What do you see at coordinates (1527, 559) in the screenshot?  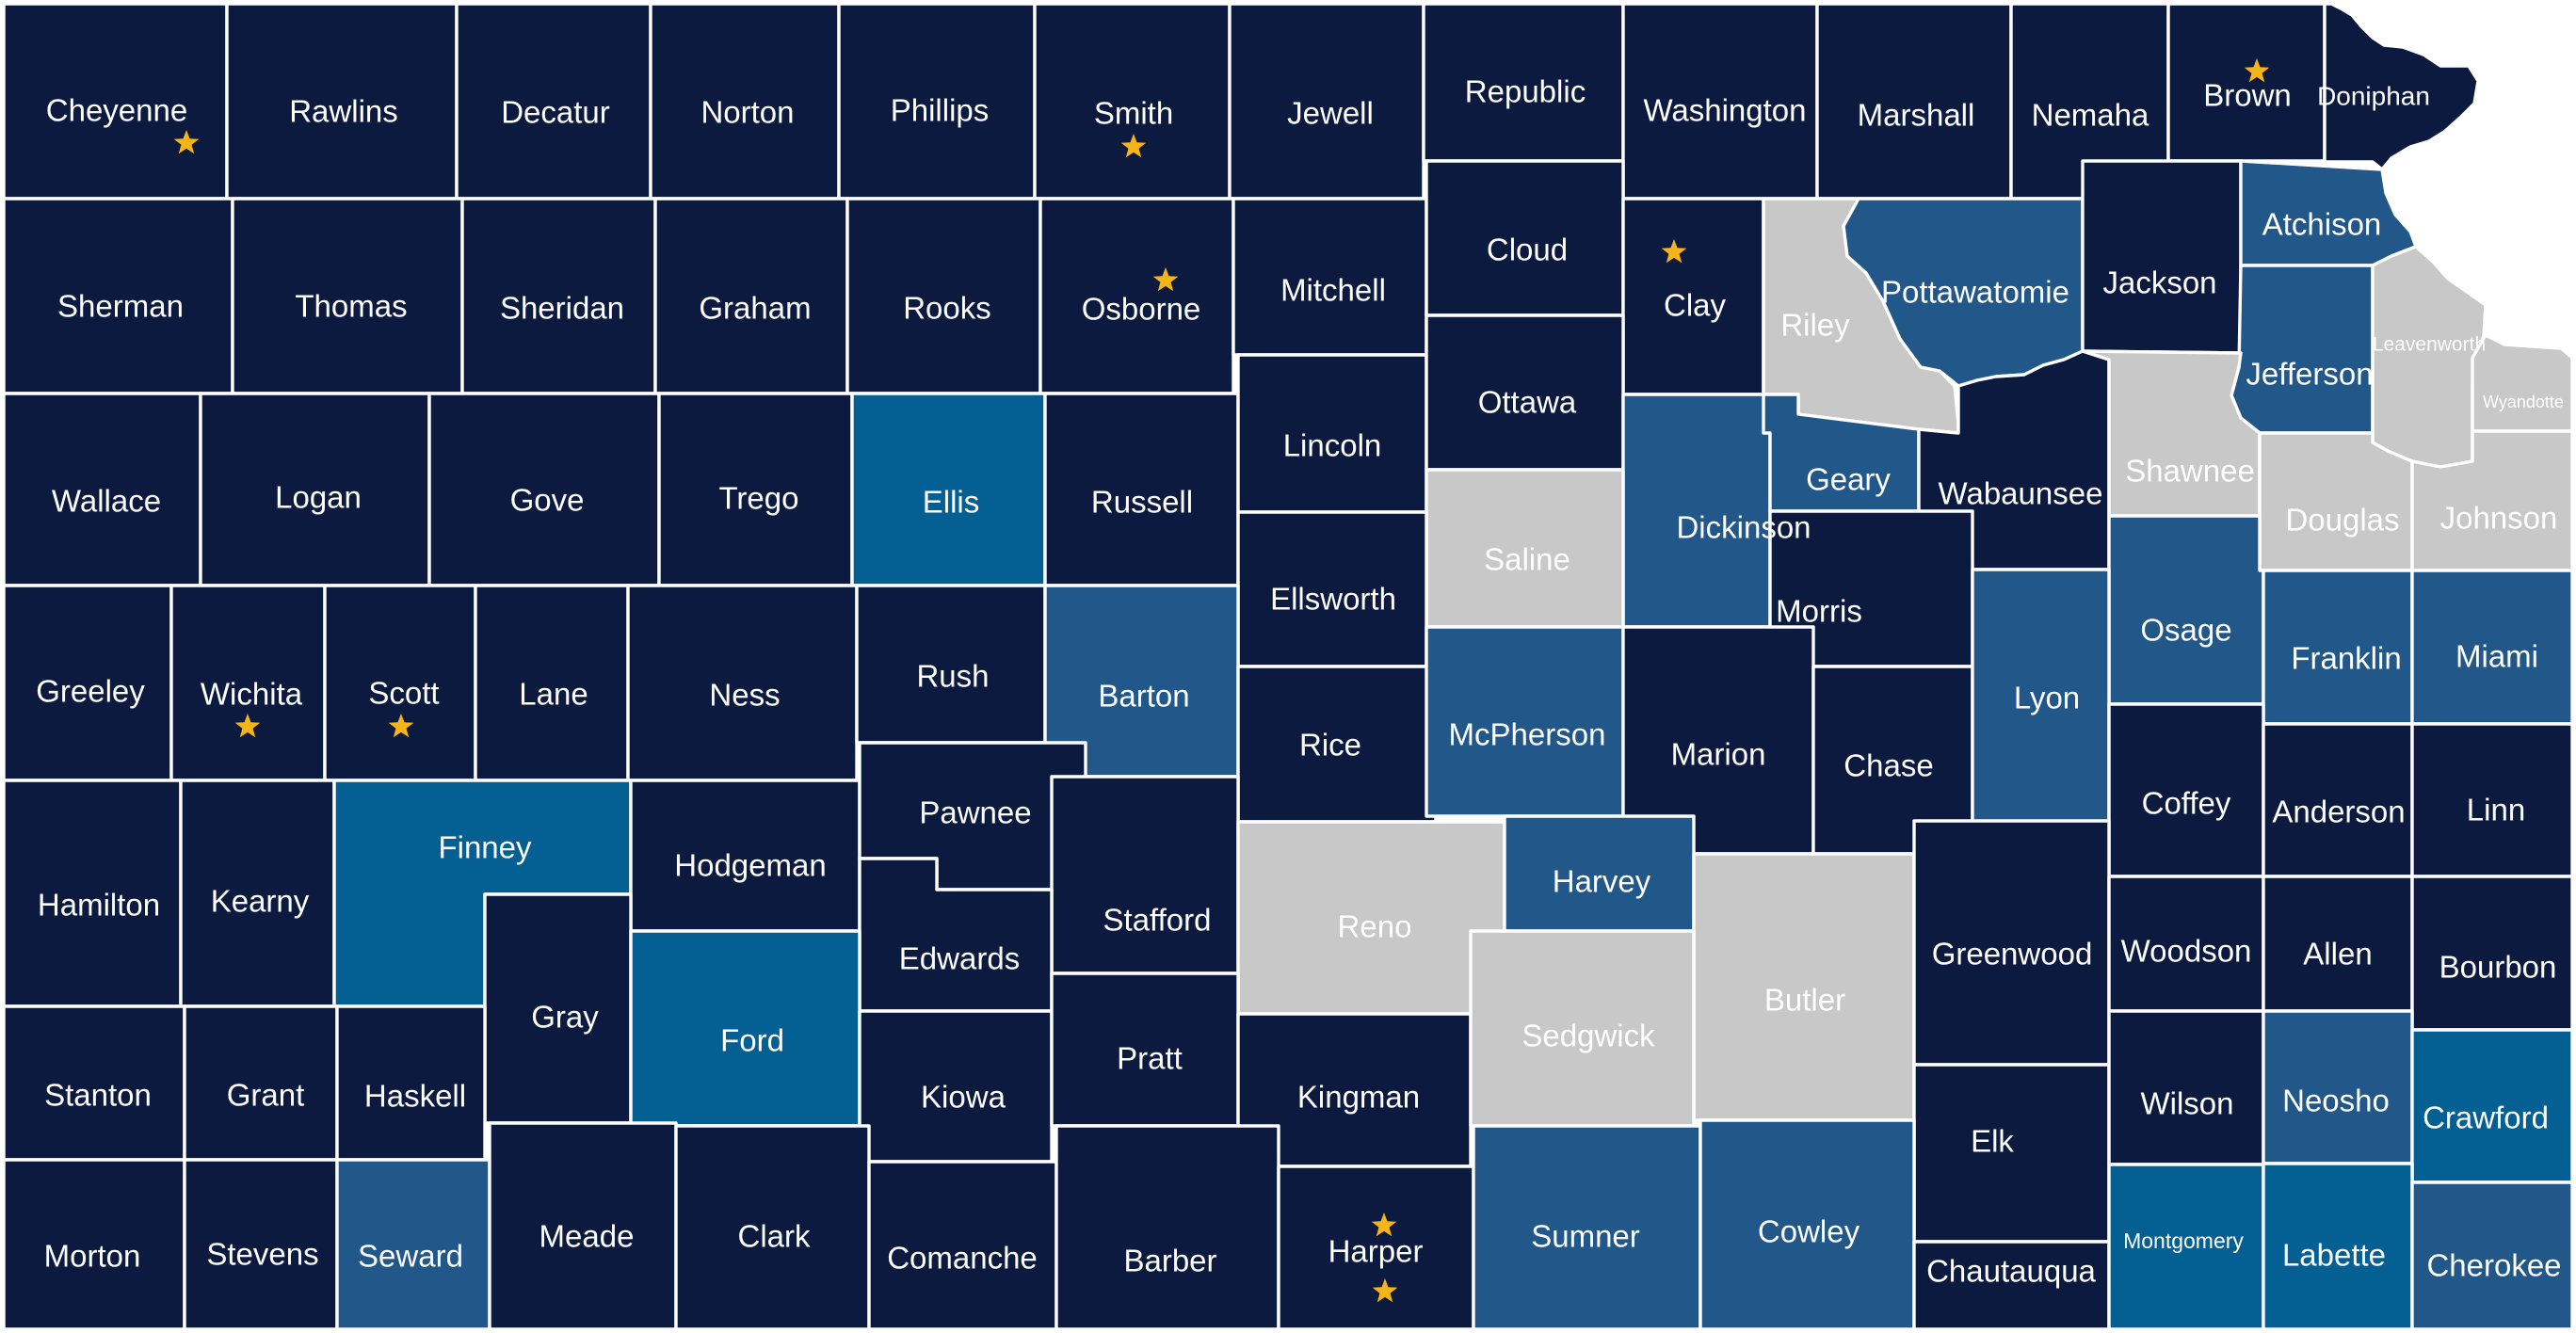 I see `county-label-saline: Saline` at bounding box center [1527, 559].